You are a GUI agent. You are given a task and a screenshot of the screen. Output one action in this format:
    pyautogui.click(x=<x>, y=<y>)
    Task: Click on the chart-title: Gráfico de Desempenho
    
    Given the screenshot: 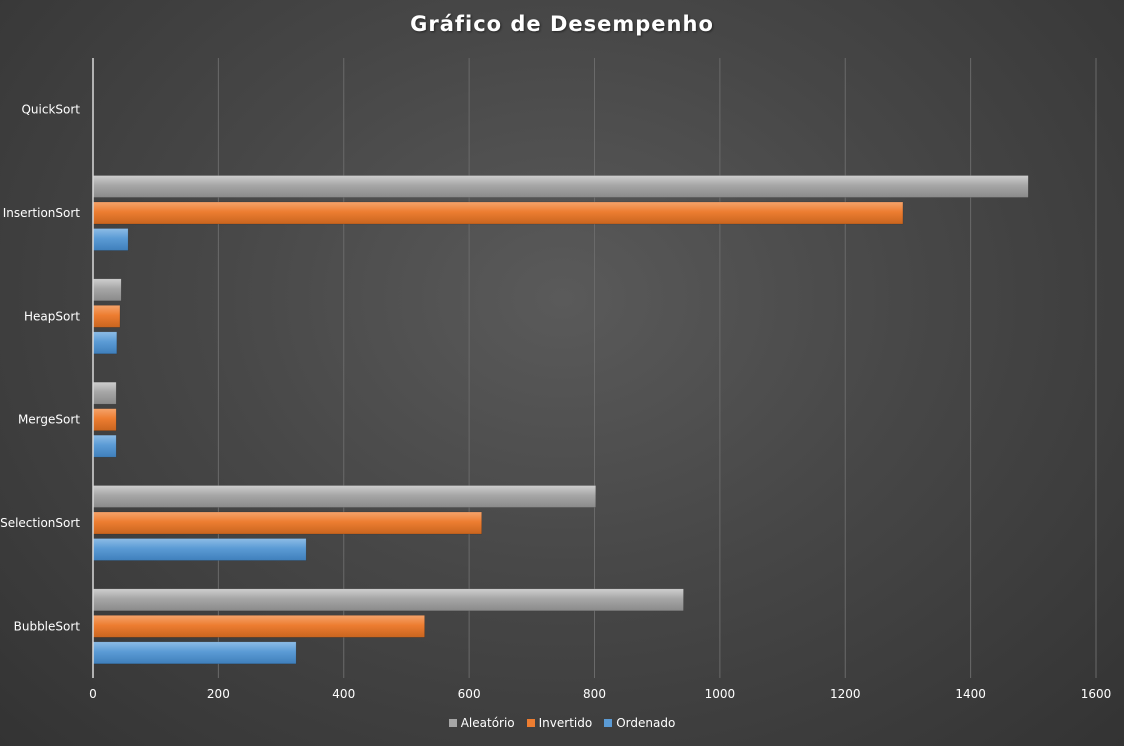 What is the action you would take?
    pyautogui.click(x=562, y=24)
    